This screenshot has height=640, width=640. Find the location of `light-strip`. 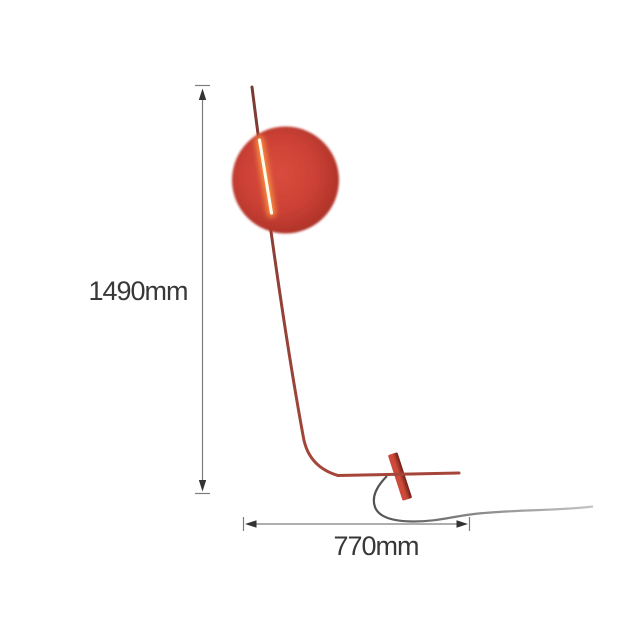

light-strip is located at coordinates (265, 176).